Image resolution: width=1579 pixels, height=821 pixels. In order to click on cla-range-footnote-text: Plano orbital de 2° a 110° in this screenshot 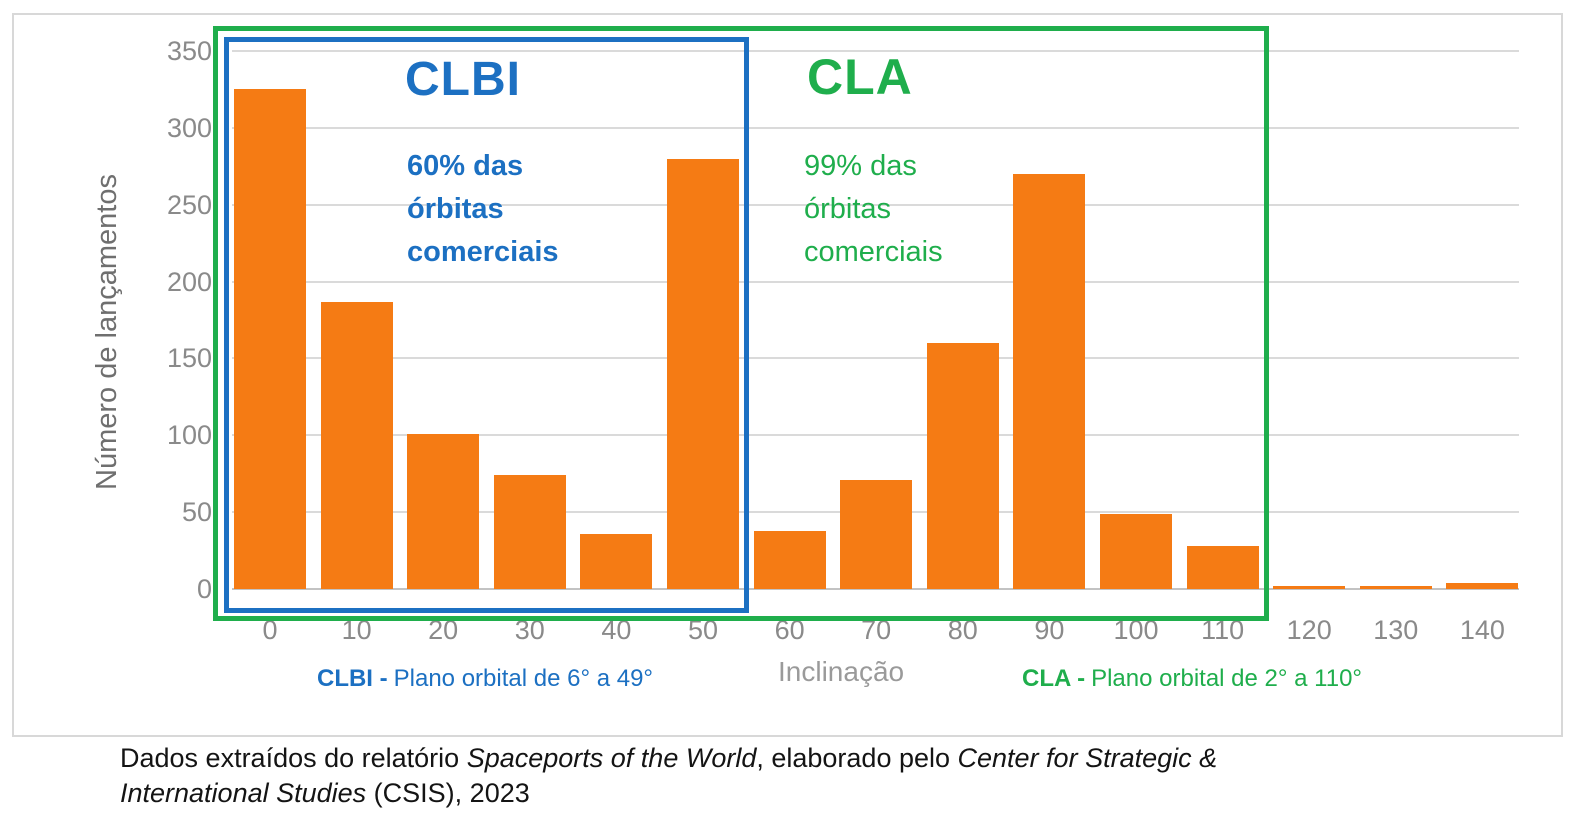, I will do `click(1227, 678)`.